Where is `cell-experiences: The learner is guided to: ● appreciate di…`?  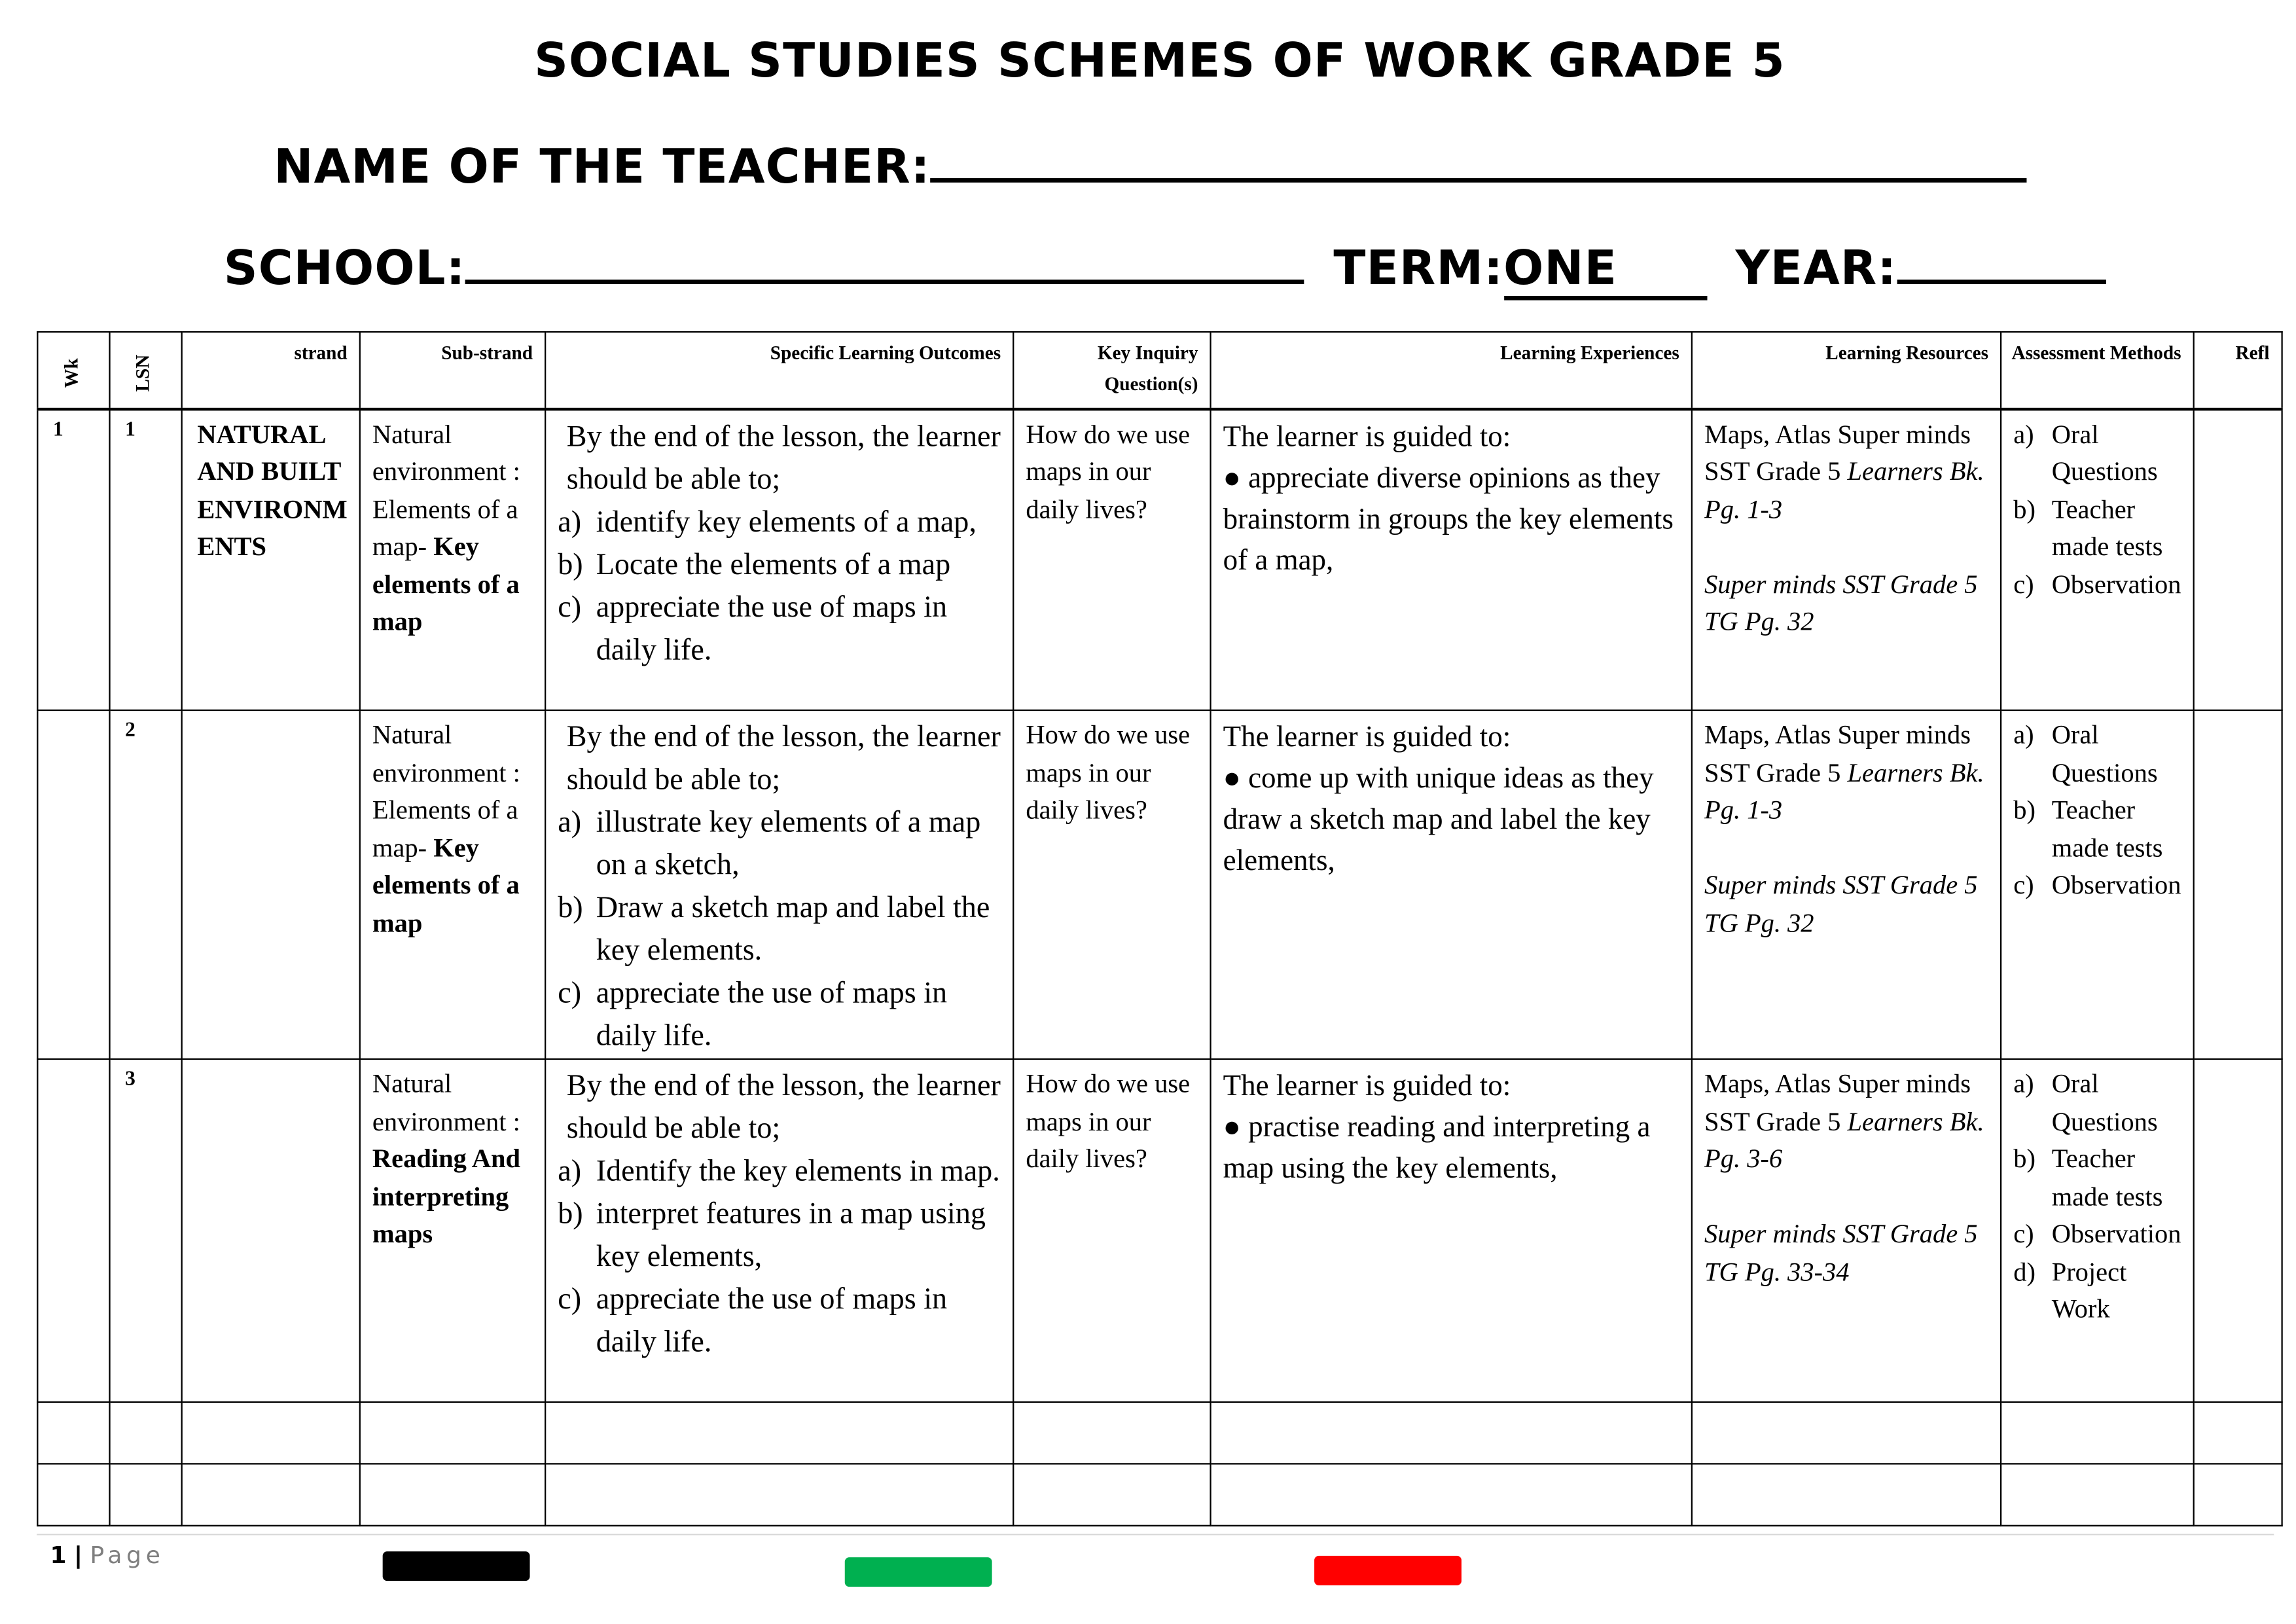
cell-experiences: The learner is guided to: ● appreciate di… is located at coordinates (1451, 559).